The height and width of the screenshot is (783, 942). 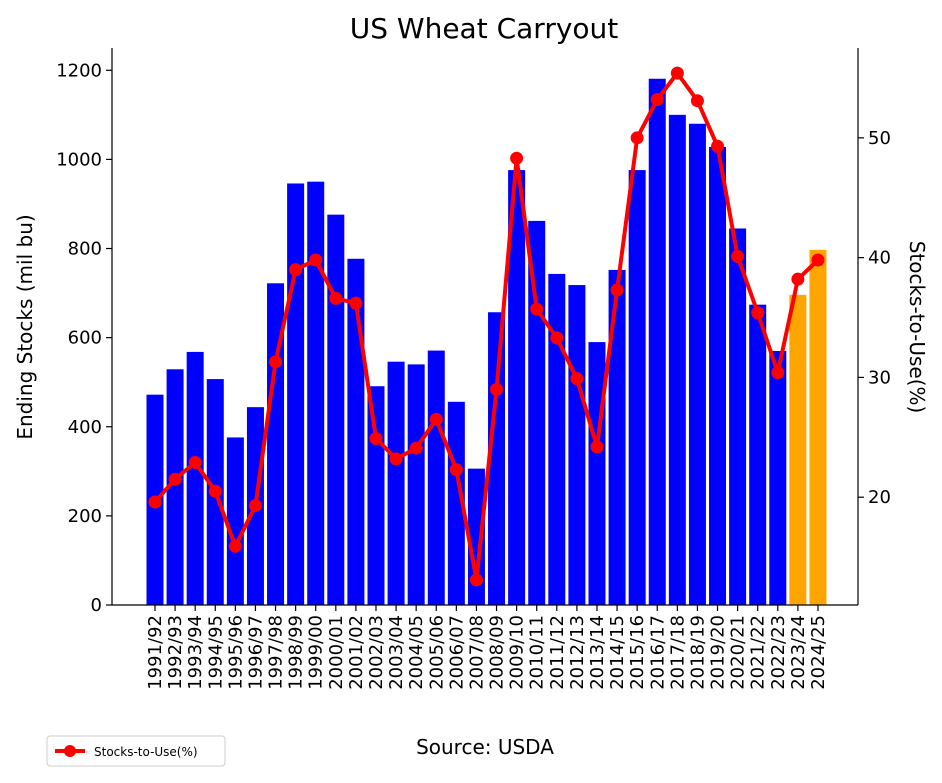 I want to click on y-axis-label: Ending Stocks (mil bu), so click(x=25, y=326).